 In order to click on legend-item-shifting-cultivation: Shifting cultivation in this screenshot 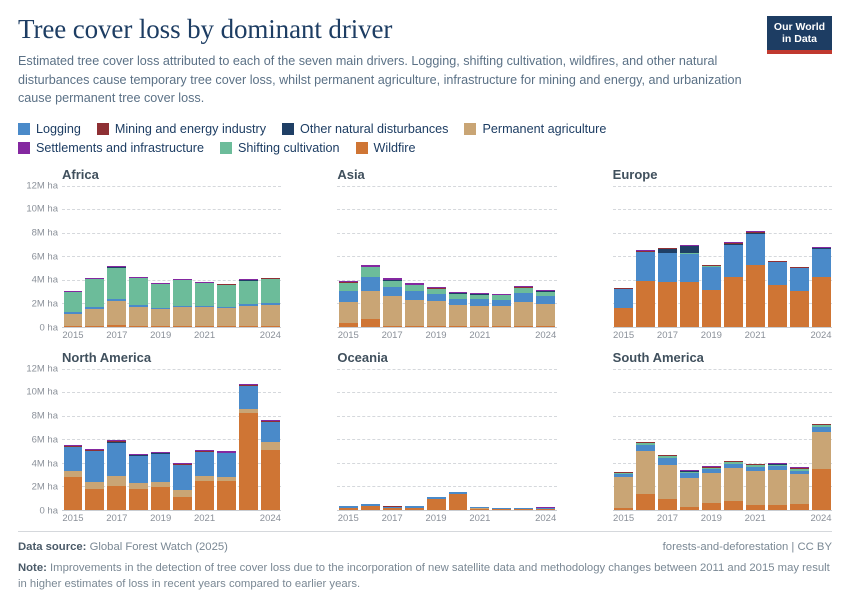, I will do `click(280, 148)`.